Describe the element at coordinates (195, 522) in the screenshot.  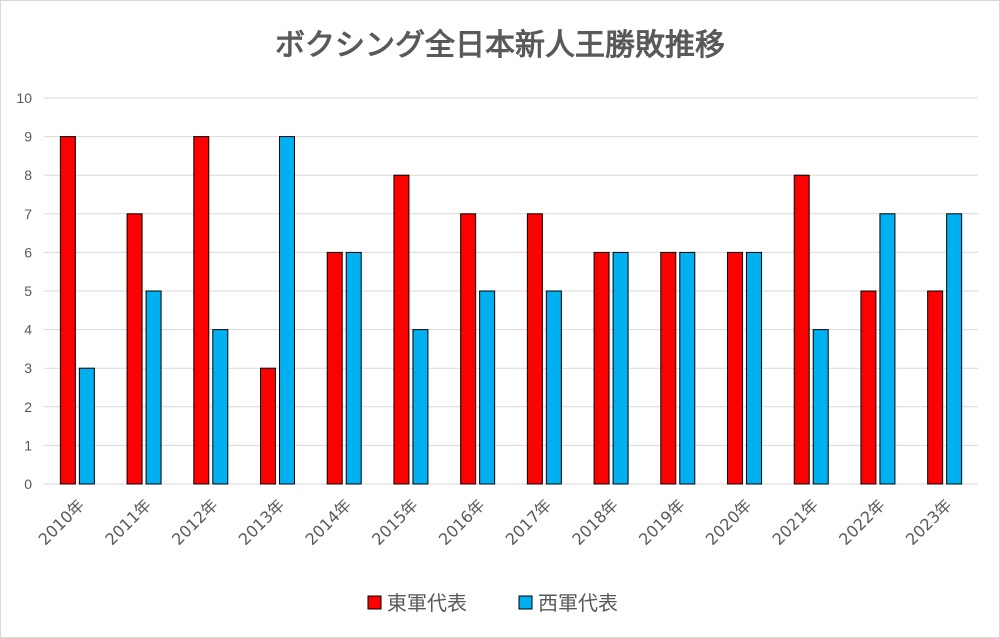
I see `x-tick-label: 2012年` at that location.